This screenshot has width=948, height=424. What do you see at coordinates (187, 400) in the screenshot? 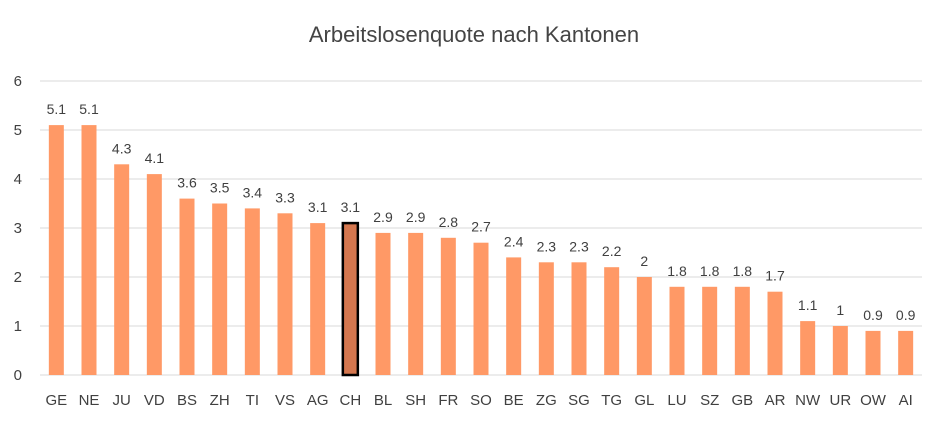
I see `x-tick-label: BS` at bounding box center [187, 400].